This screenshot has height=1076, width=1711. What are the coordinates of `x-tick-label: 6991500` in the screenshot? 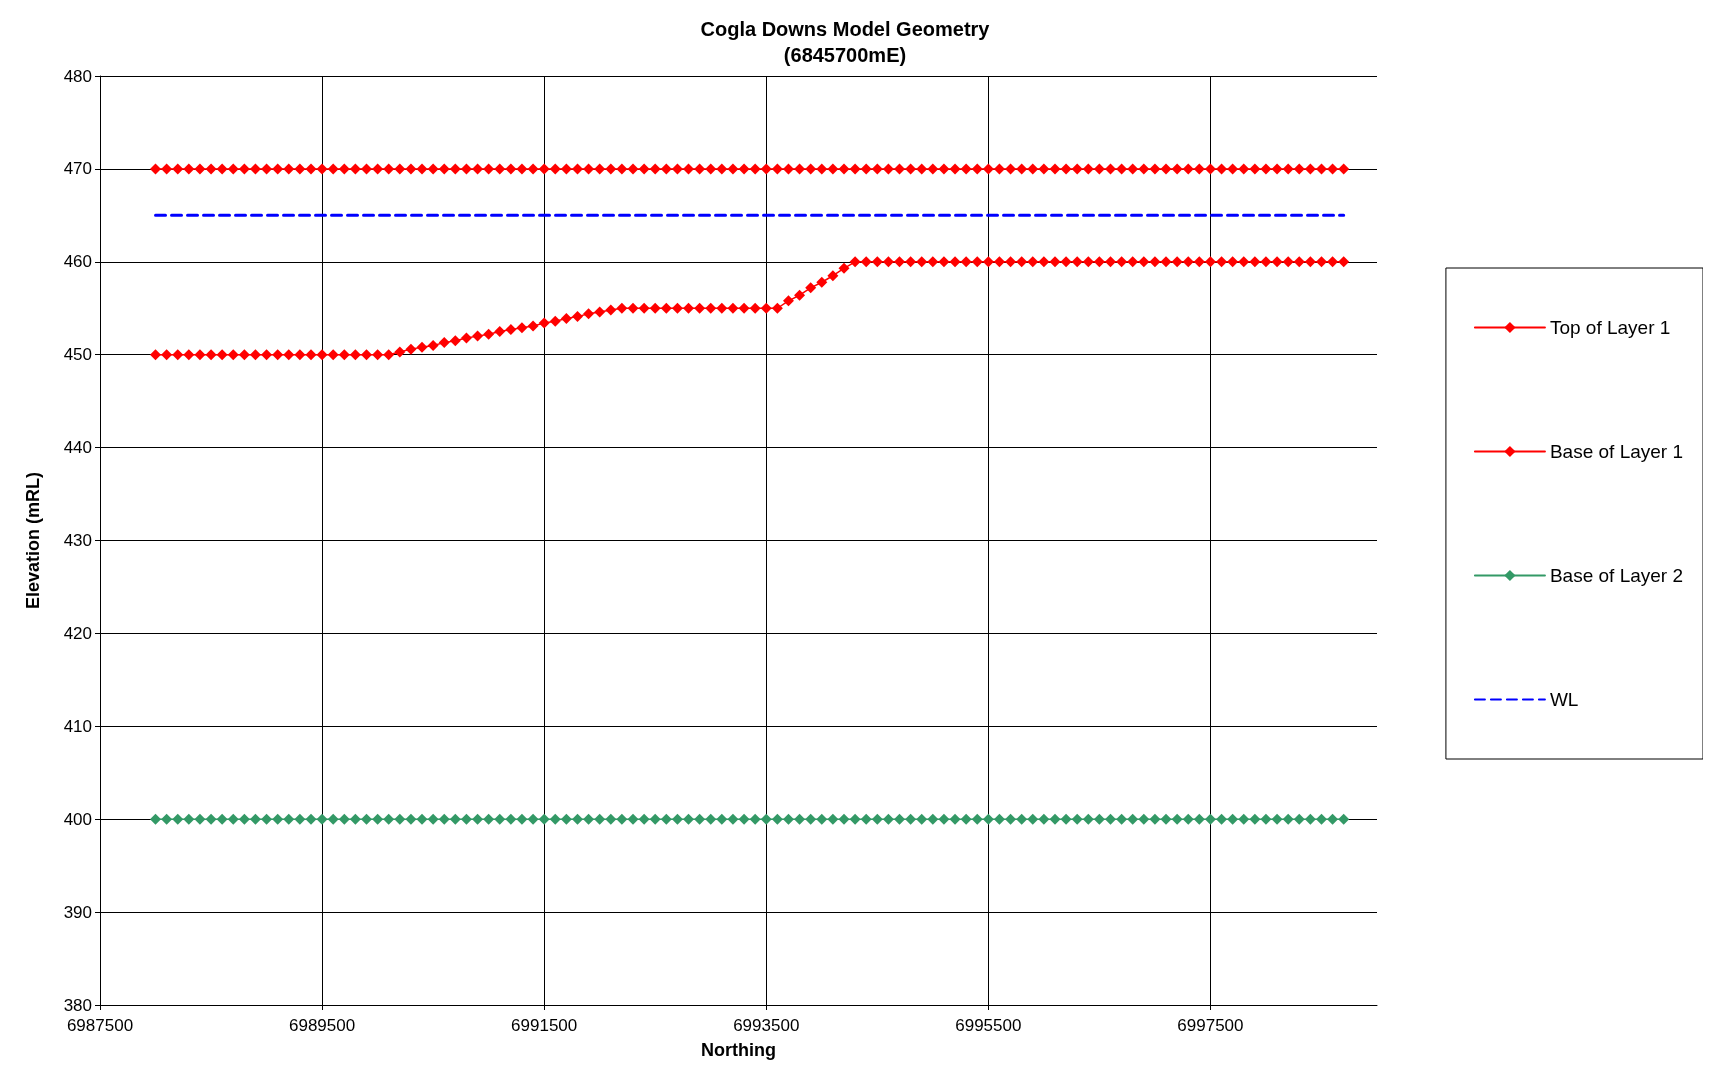 It's located at (544, 1025).